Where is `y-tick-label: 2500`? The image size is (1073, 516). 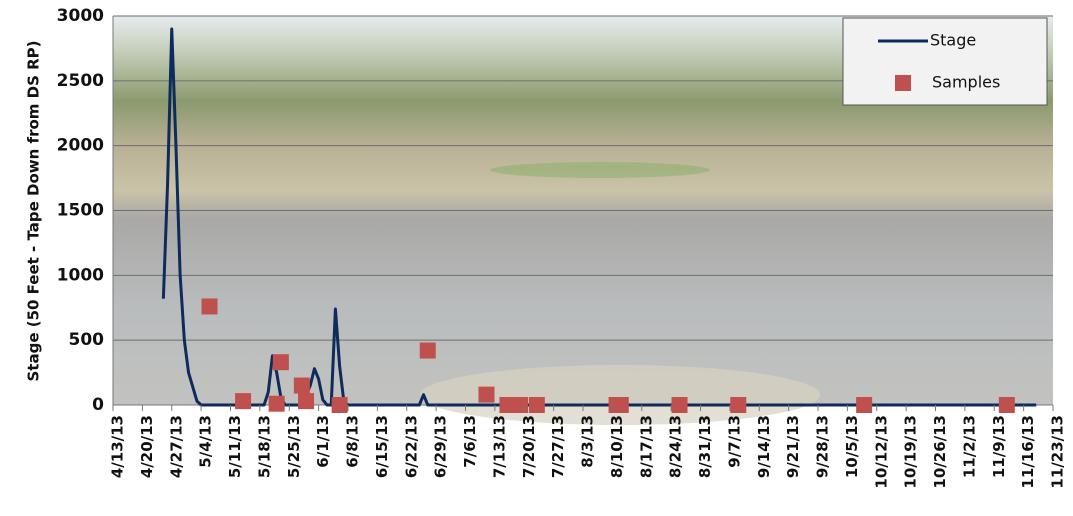 y-tick-label: 2500 is located at coordinates (80, 81).